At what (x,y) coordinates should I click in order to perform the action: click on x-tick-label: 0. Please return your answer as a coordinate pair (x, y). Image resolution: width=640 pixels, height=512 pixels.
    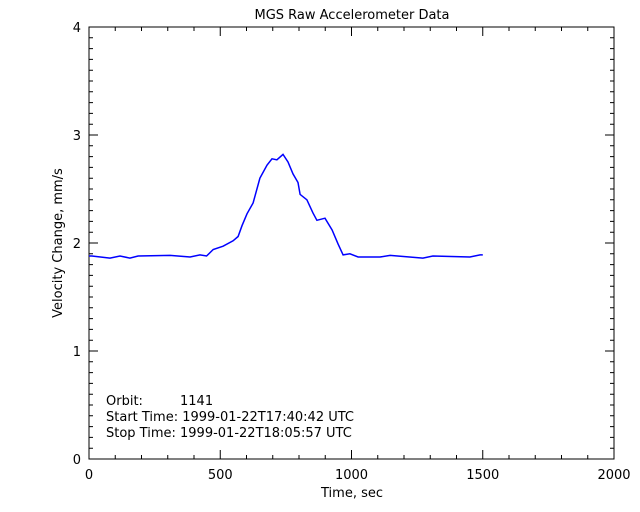
    Looking at the image, I should click on (89, 475).